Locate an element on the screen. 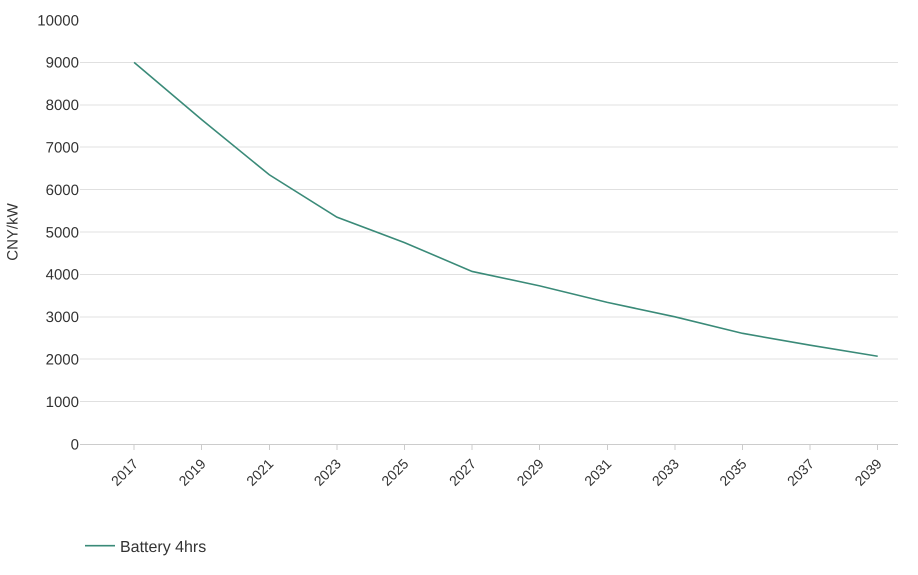 Image resolution: width=918 pixels, height=575 pixels. y-tick-label: 1000 is located at coordinates (62, 402).